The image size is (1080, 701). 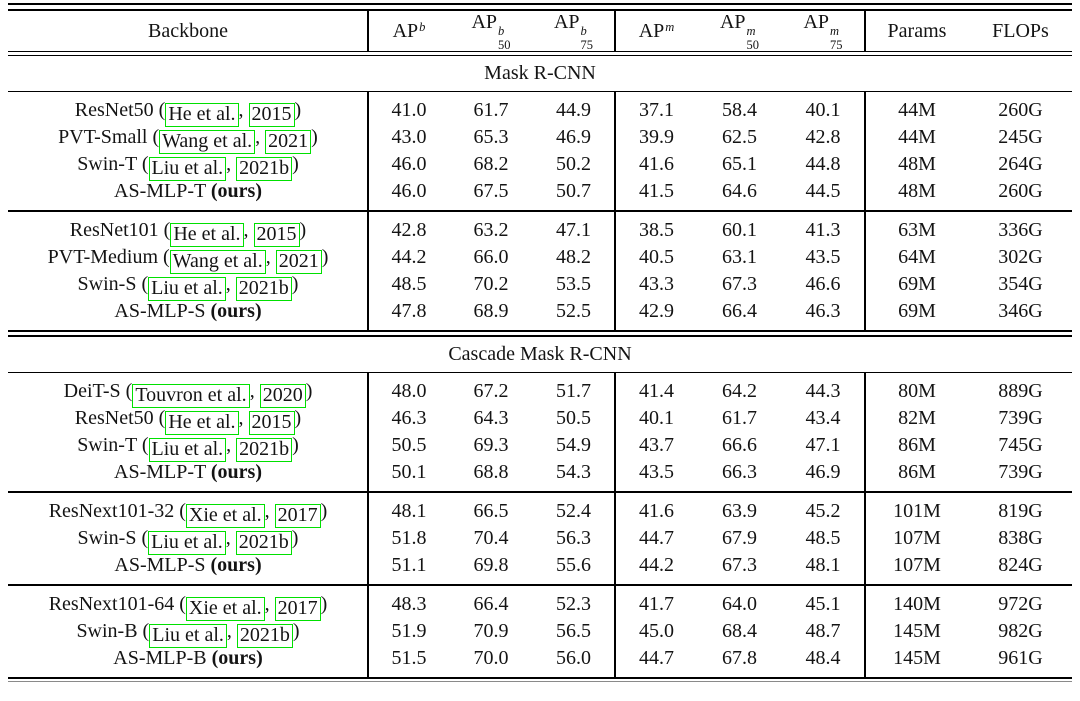 I want to click on metric-cell: 64.6, so click(x=739, y=191).